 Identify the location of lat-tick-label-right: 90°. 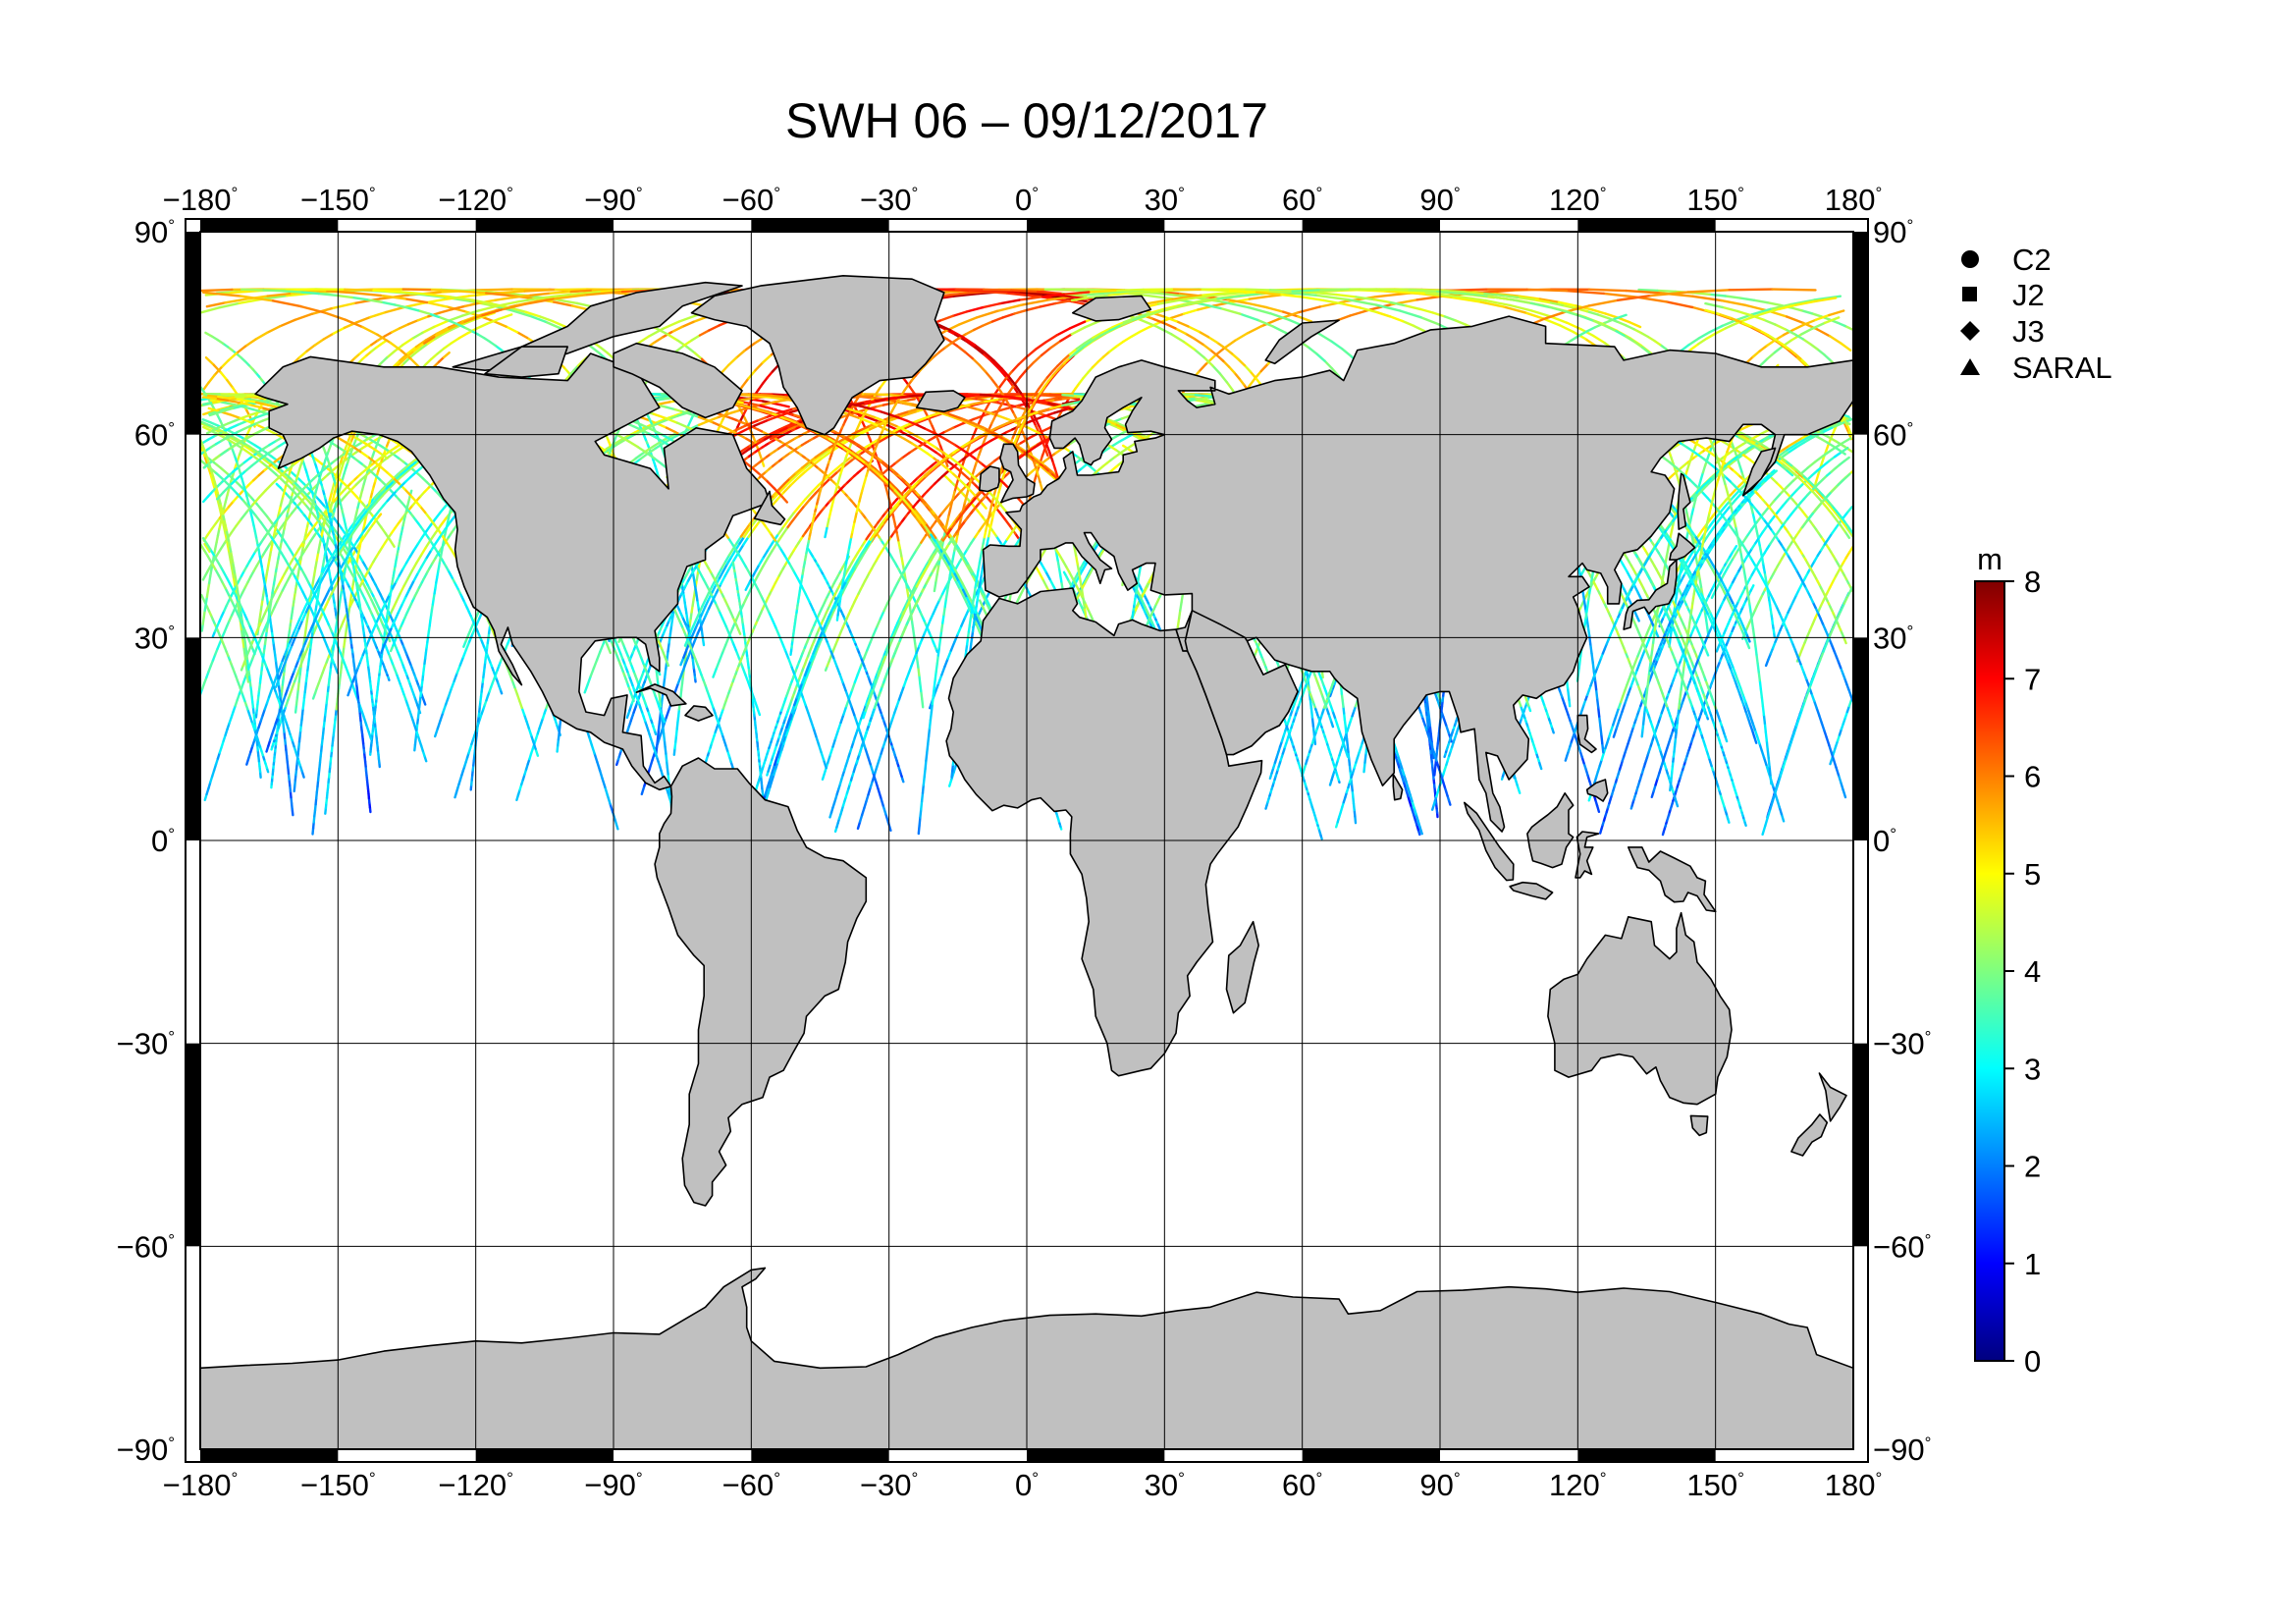
(1893, 232).